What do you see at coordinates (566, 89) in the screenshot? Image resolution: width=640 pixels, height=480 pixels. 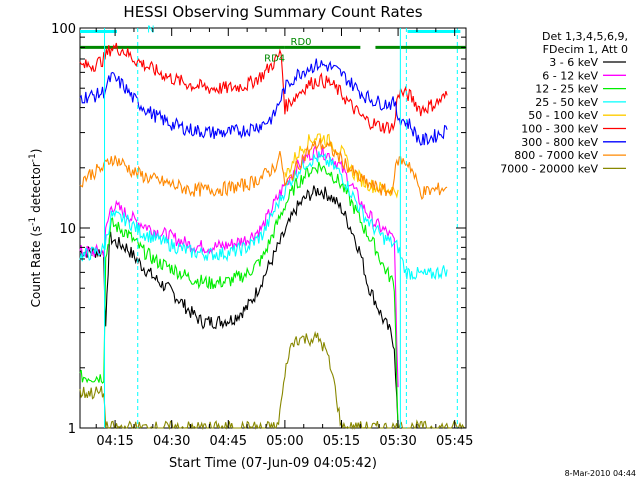 I see `legend-label-2: 12 - 25 keV` at bounding box center [566, 89].